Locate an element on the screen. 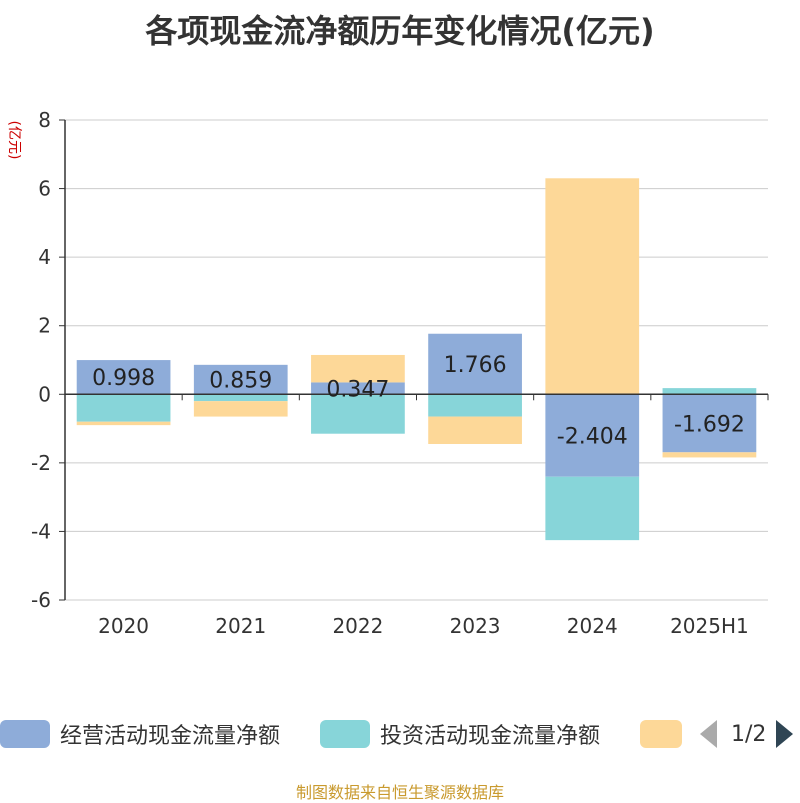 The image size is (800, 803). legend-swatch-third is located at coordinates (661, 734).